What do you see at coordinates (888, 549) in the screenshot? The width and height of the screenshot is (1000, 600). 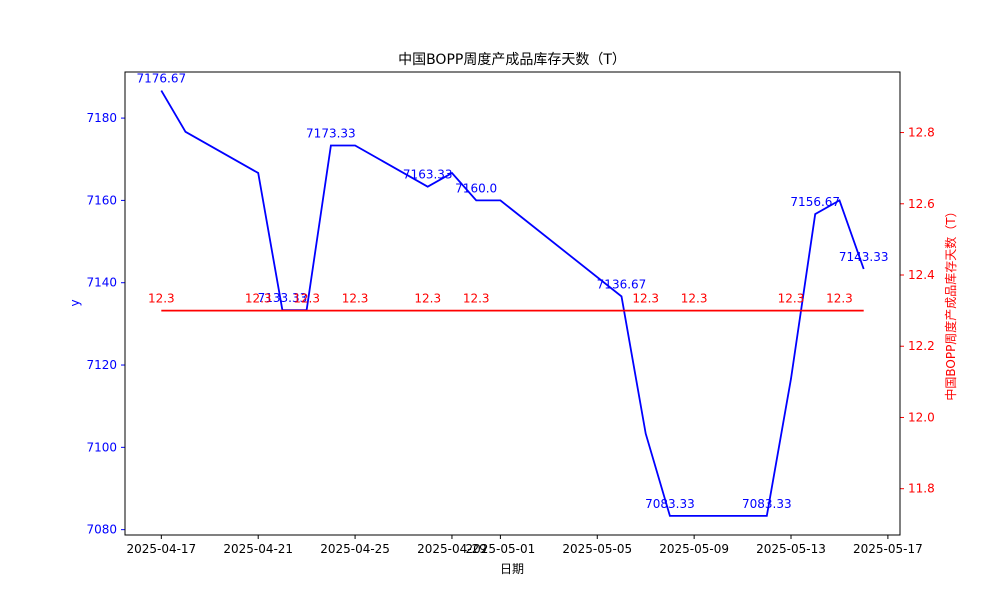 I see `x-tick-label: 2025-05-17` at bounding box center [888, 549].